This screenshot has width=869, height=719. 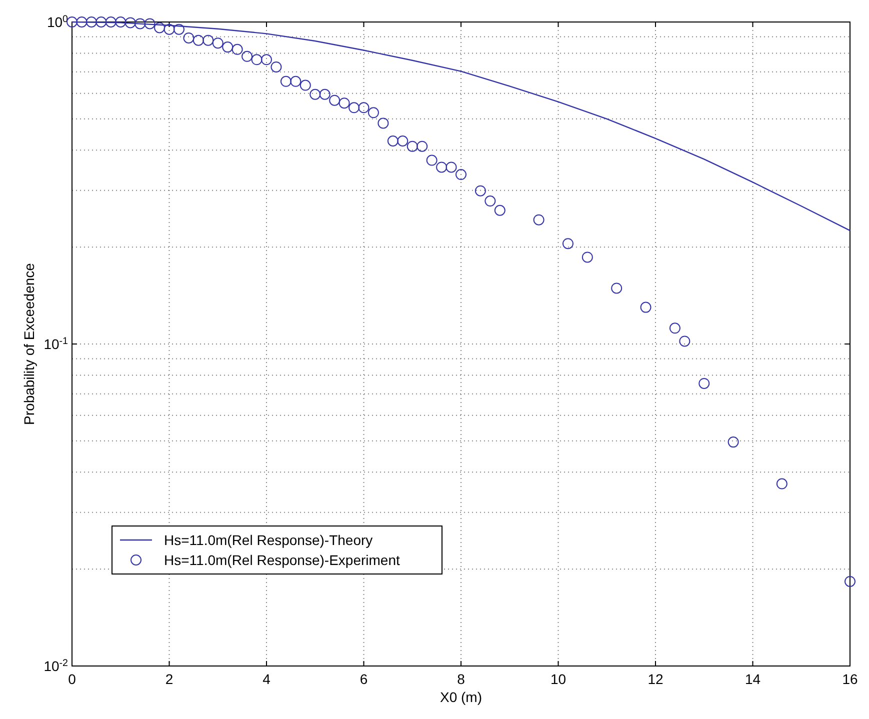 What do you see at coordinates (282, 560) in the screenshot?
I see `legend-label: Hs=11.0m(Rel Response)-Experiment` at bounding box center [282, 560].